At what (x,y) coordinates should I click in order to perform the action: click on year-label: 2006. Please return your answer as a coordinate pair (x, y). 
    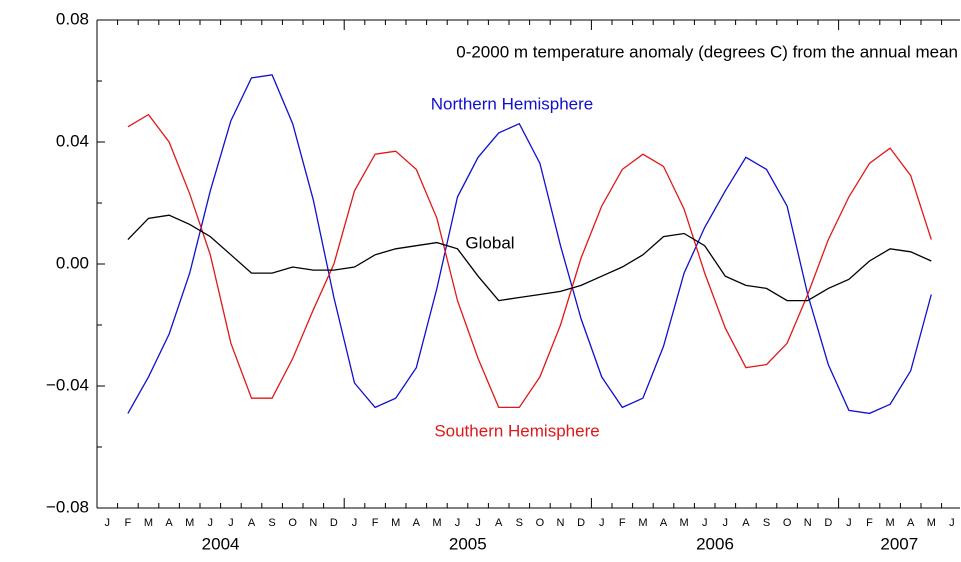
    Looking at the image, I should click on (715, 543).